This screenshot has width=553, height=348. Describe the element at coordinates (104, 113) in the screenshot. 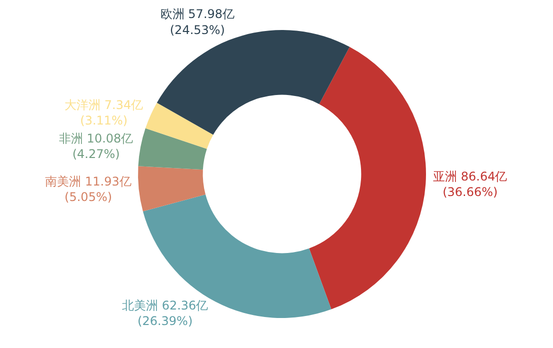

I see `slice-label: 大洋洲 7.34亿 (3.11%)` at that location.